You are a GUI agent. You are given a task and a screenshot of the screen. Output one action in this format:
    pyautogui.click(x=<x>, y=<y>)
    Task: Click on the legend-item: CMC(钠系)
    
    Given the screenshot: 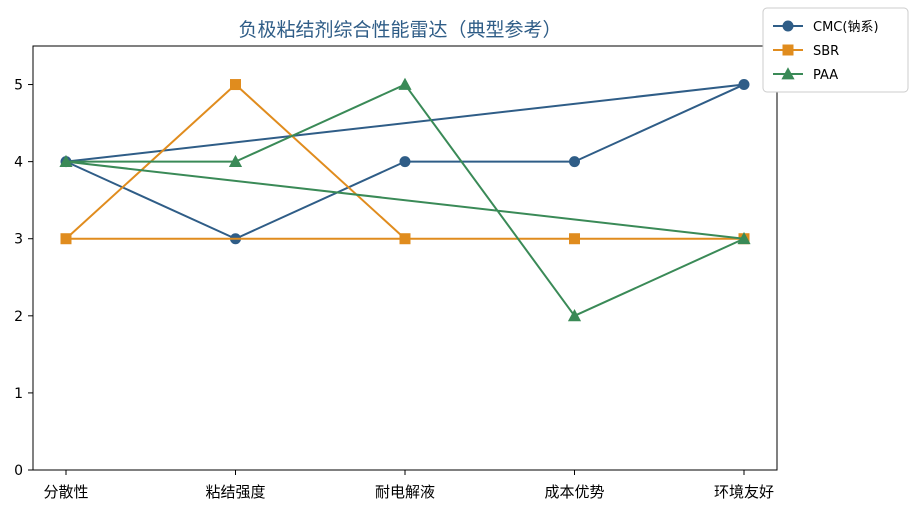 What is the action you would take?
    pyautogui.click(x=826, y=27)
    